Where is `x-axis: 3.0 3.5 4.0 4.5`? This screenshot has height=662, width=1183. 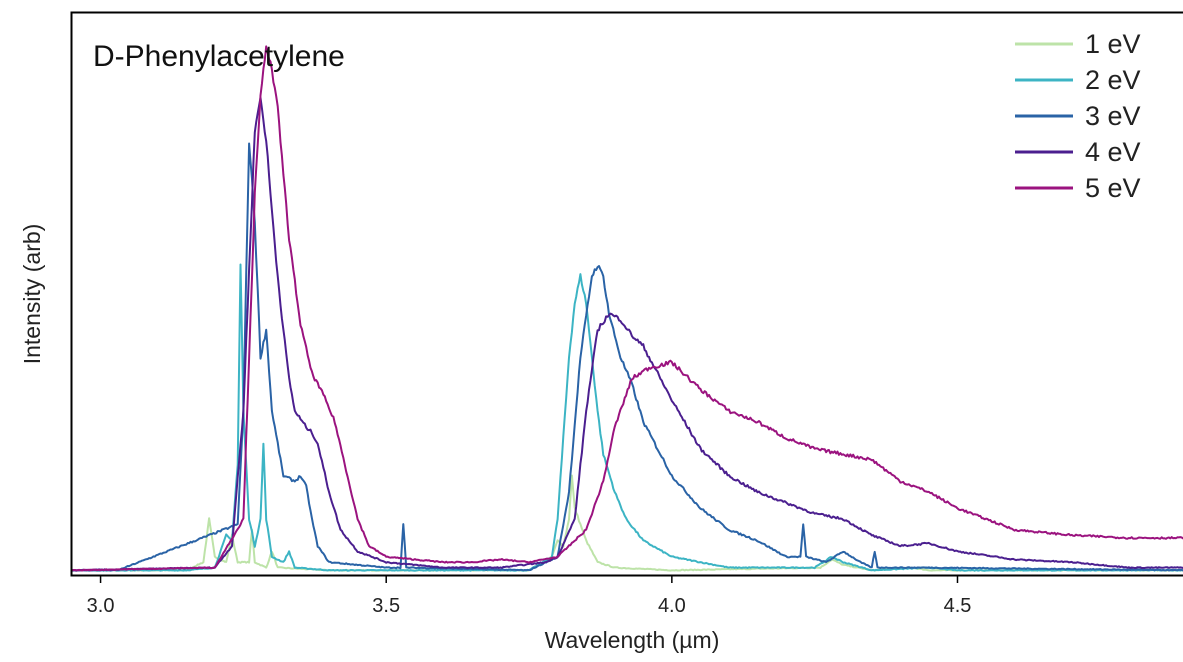
x-axis: 3.0 3.5 4.0 4.5 is located at coordinates (529, 596).